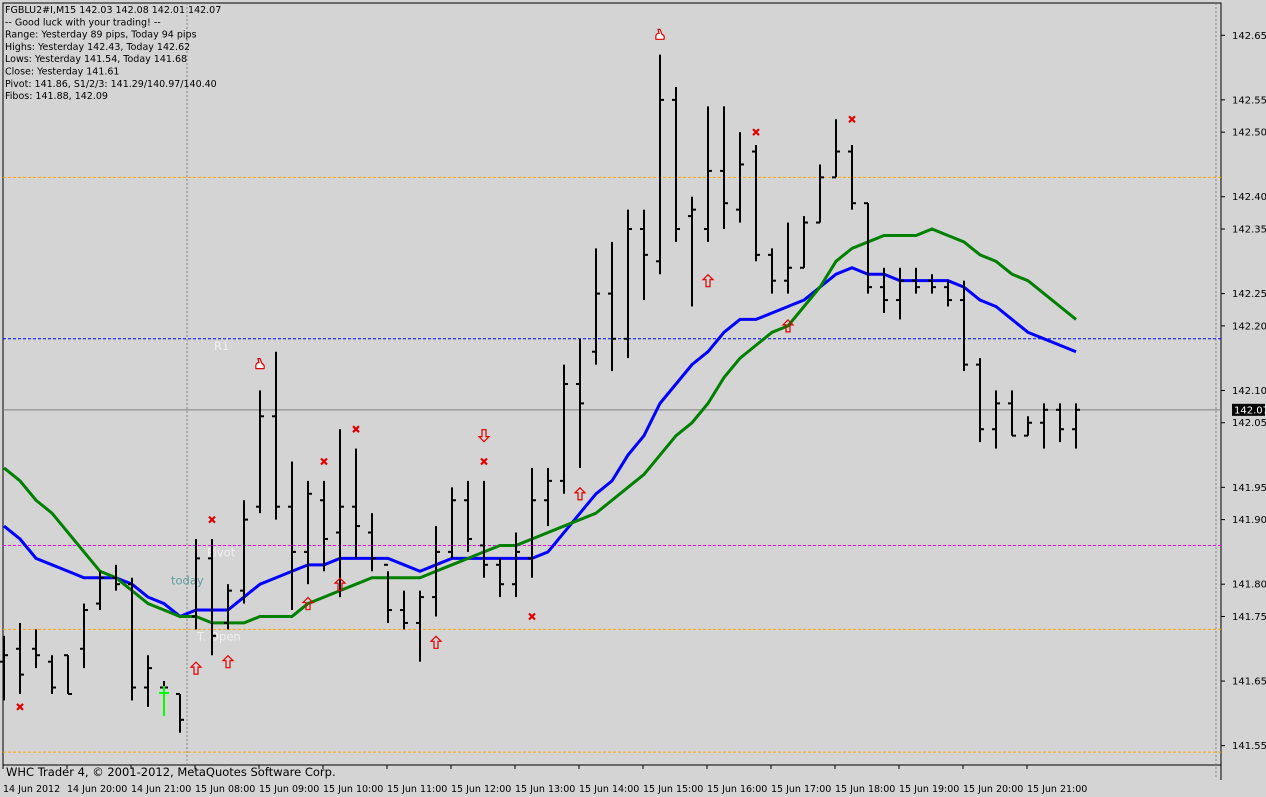  Describe the element at coordinates (417, 789) in the screenshot. I see `x-tick-label: 15 Jun 11:00` at that location.